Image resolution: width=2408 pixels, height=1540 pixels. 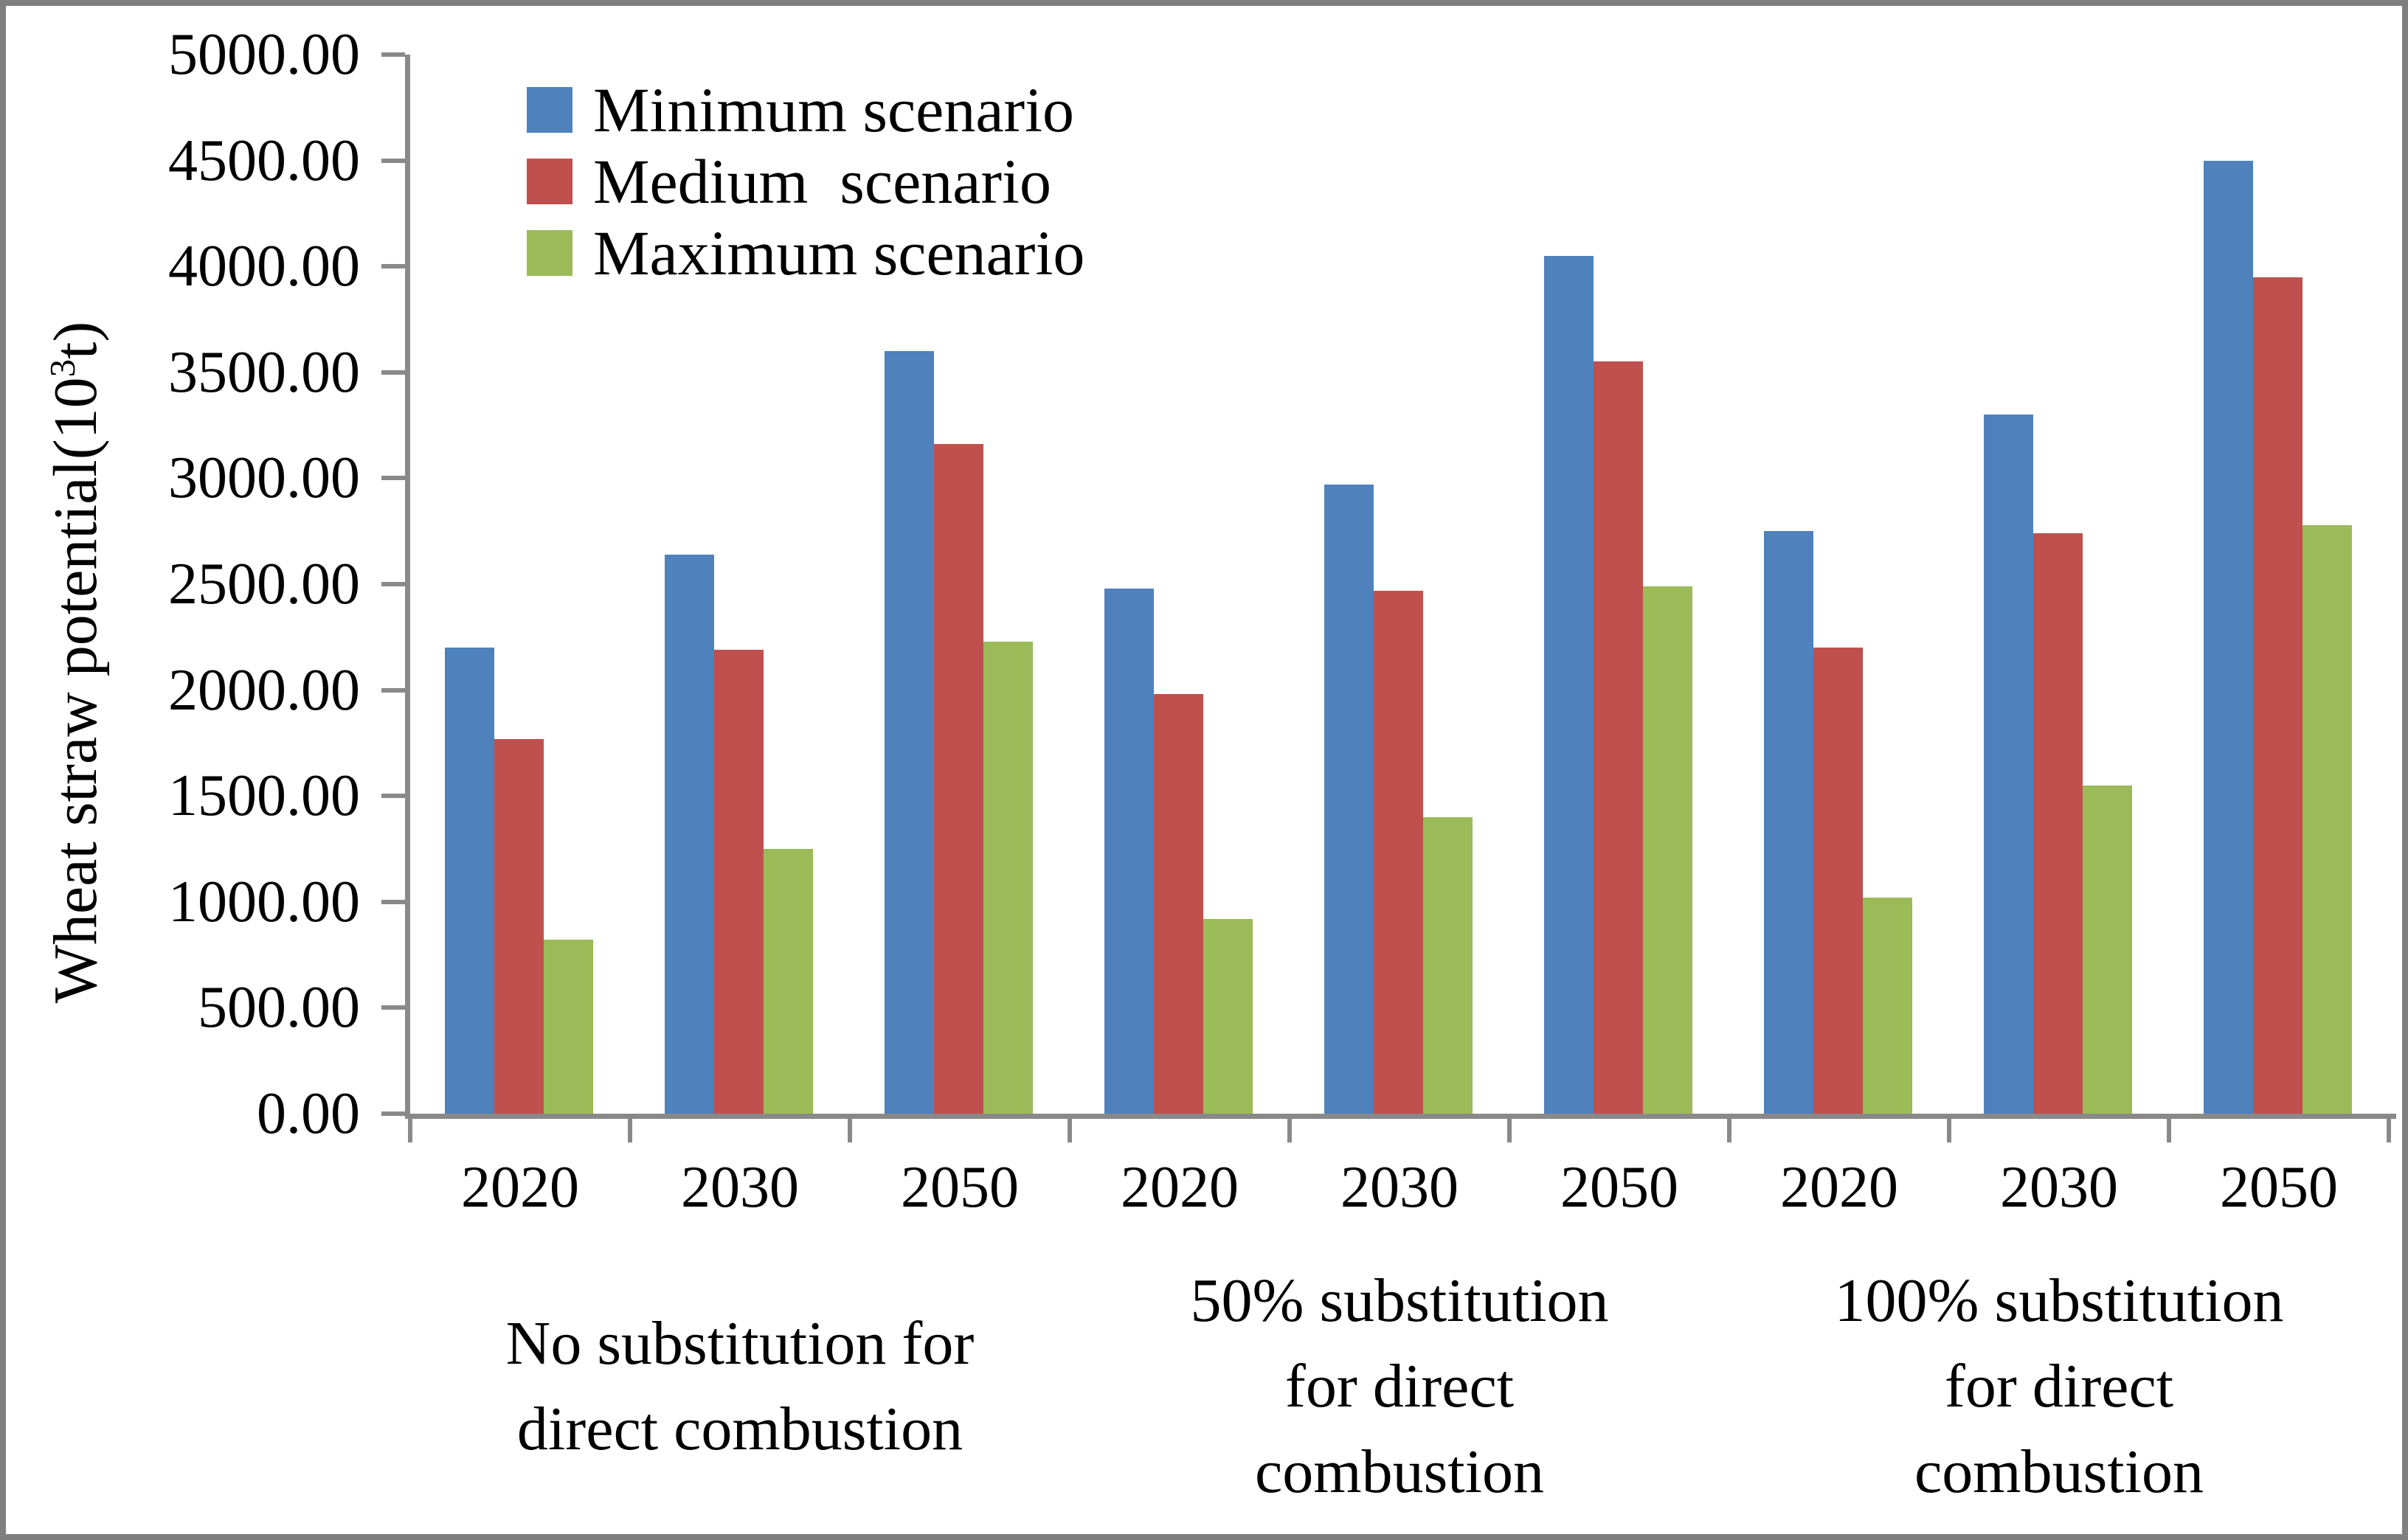 I want to click on y-tick-label: 5000.00, so click(x=264, y=54).